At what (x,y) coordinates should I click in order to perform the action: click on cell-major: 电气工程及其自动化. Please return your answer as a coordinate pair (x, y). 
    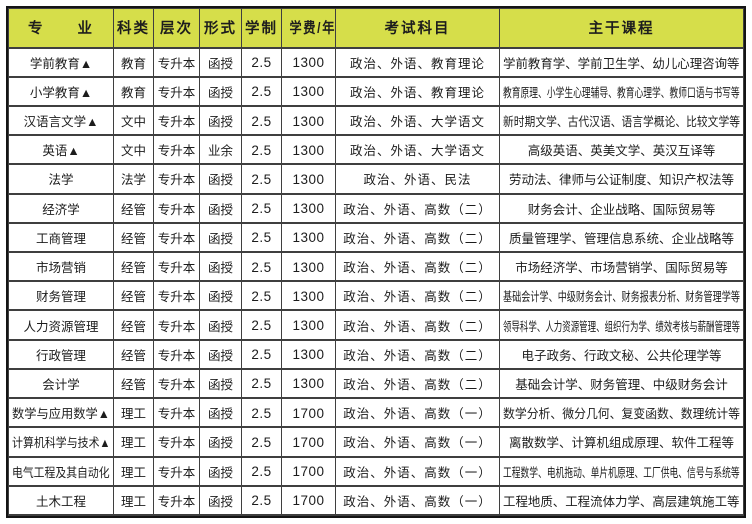
    Looking at the image, I should click on (61, 471).